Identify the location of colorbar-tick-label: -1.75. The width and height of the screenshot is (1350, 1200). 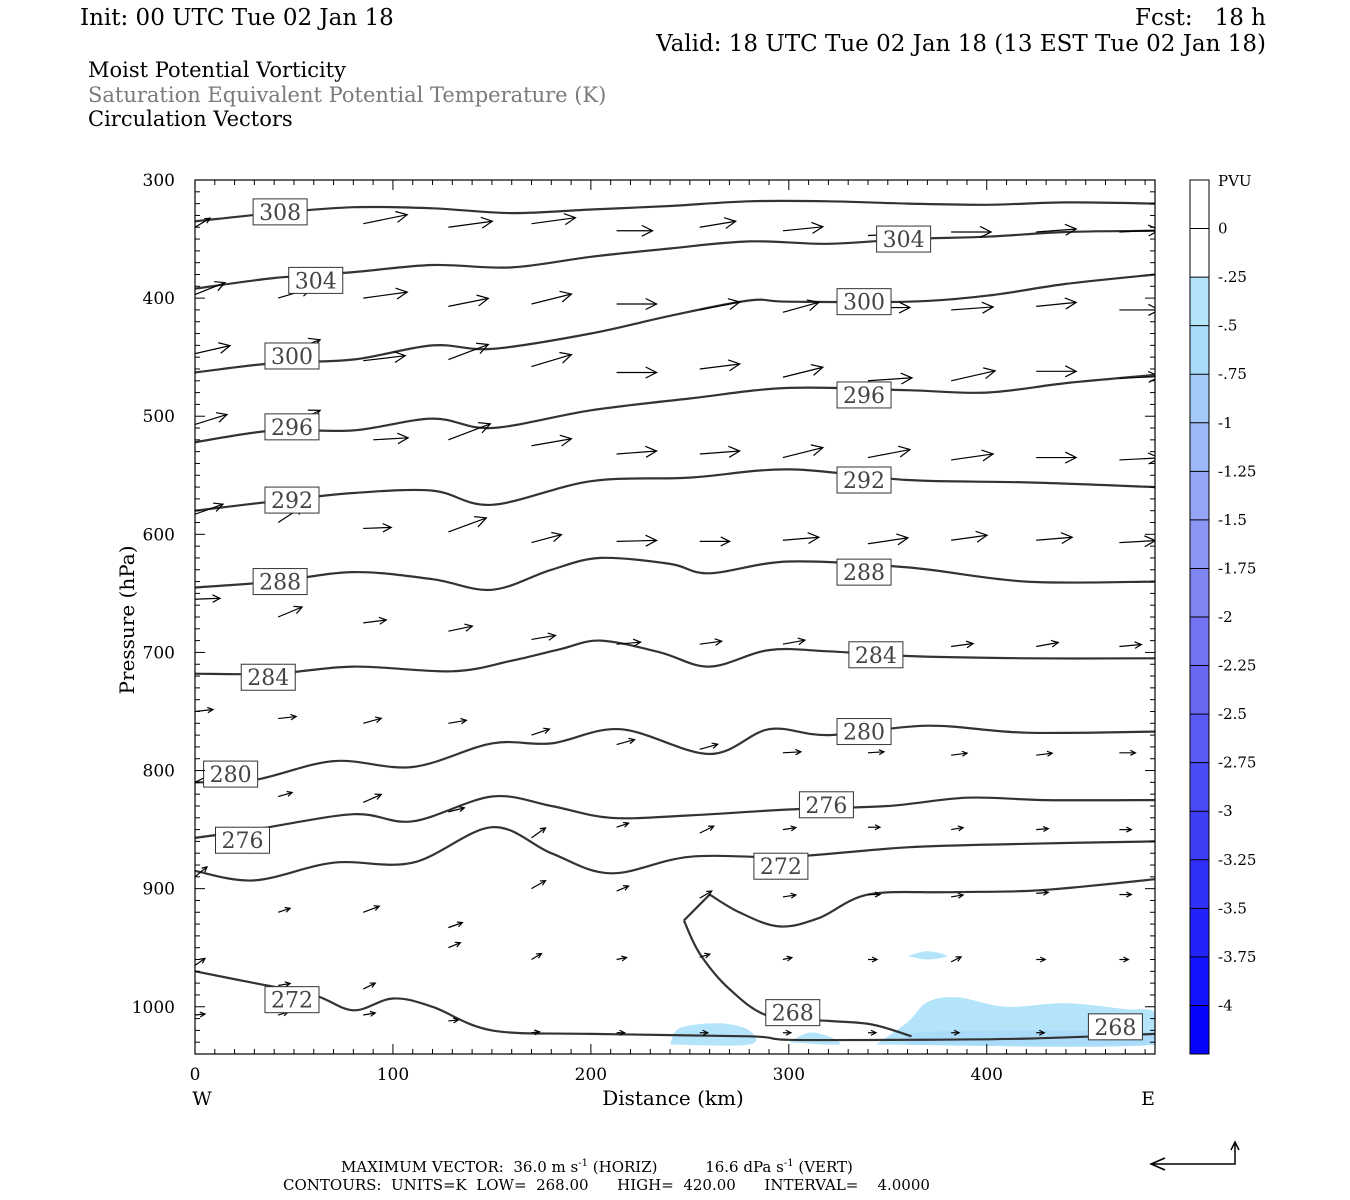
(1237, 568).